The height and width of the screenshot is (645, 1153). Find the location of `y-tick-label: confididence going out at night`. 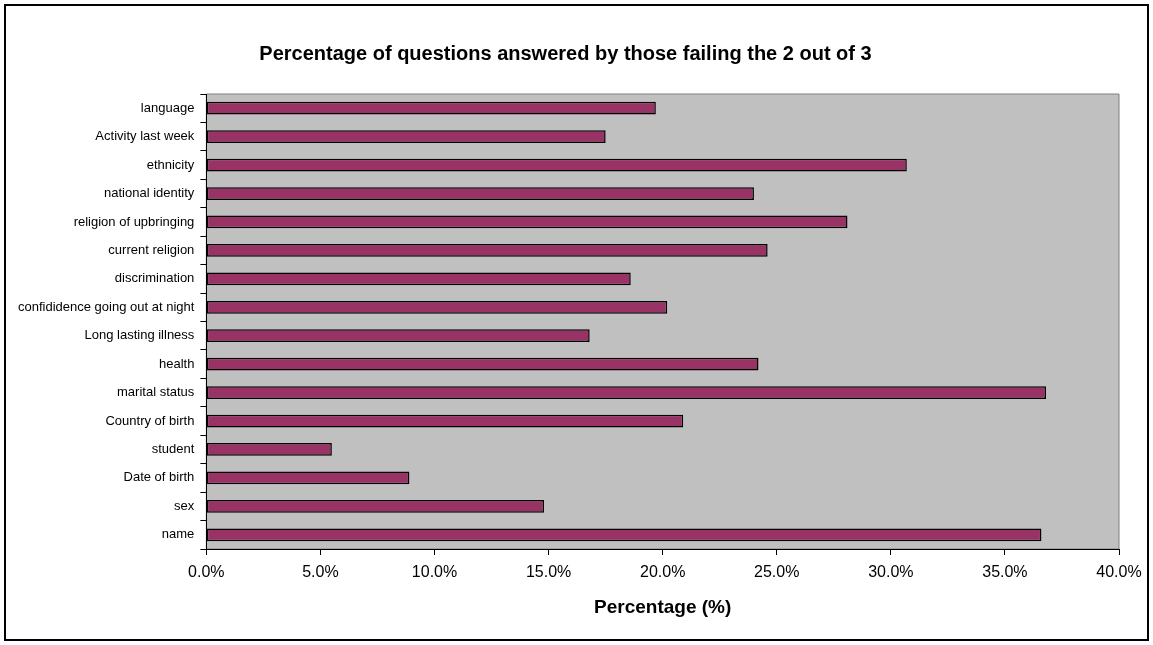

y-tick-label: confididence going out at night is located at coordinates (106, 306).